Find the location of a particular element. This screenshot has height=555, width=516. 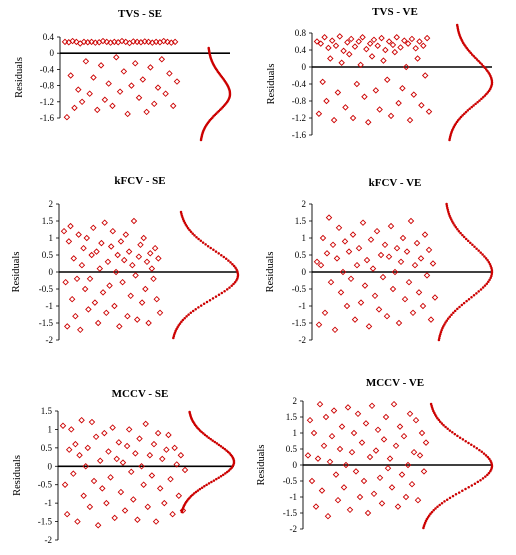

y-tick-label: 0 is located at coordinates (51, 272).